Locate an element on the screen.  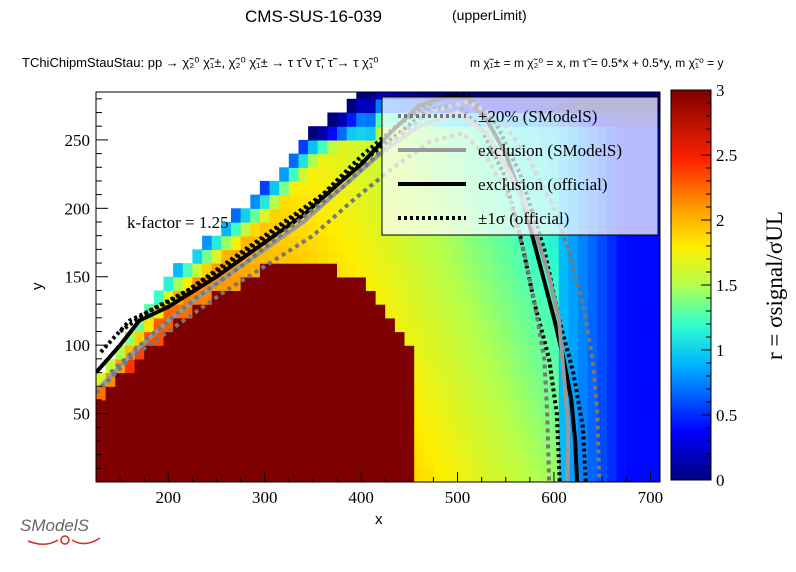
colorbar-tick-label: 1 is located at coordinates (720, 350).